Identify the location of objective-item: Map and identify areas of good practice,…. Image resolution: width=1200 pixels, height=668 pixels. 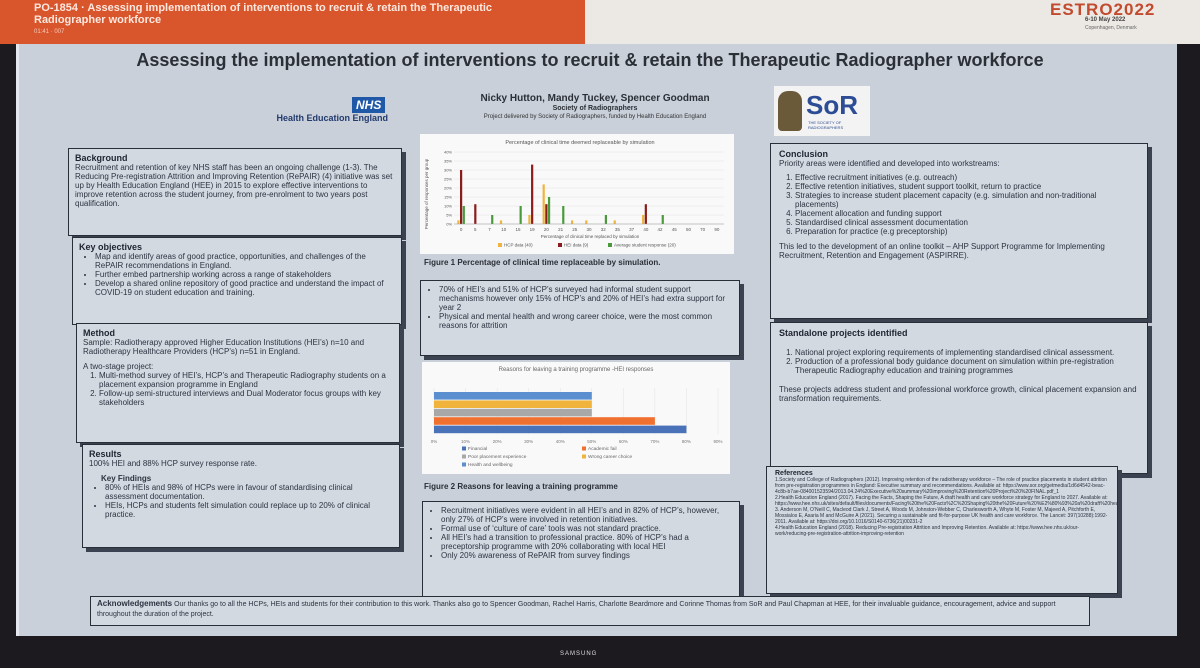
(245, 261).